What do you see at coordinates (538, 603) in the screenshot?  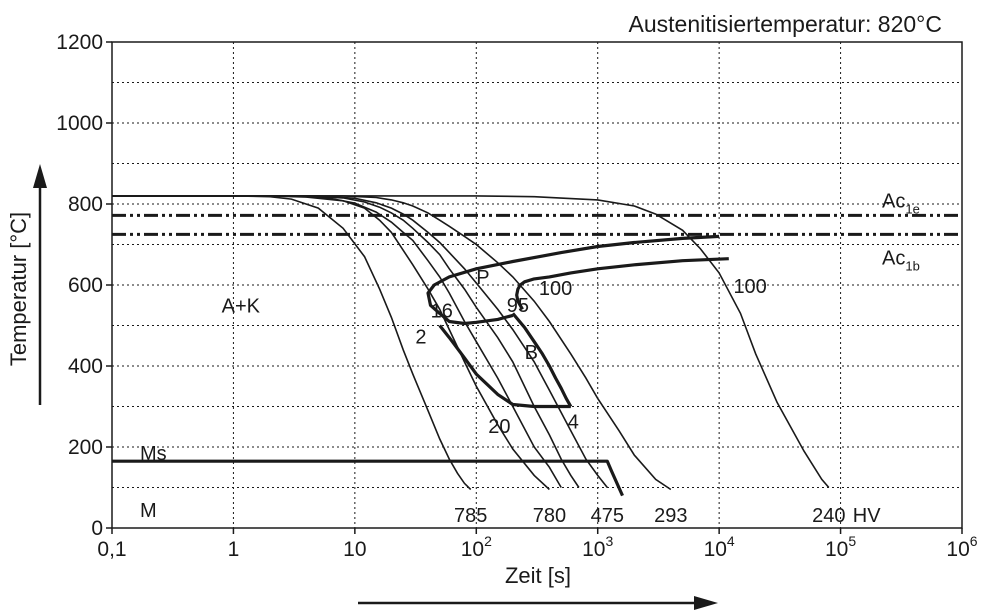 I see `x-axis-arrow` at bounding box center [538, 603].